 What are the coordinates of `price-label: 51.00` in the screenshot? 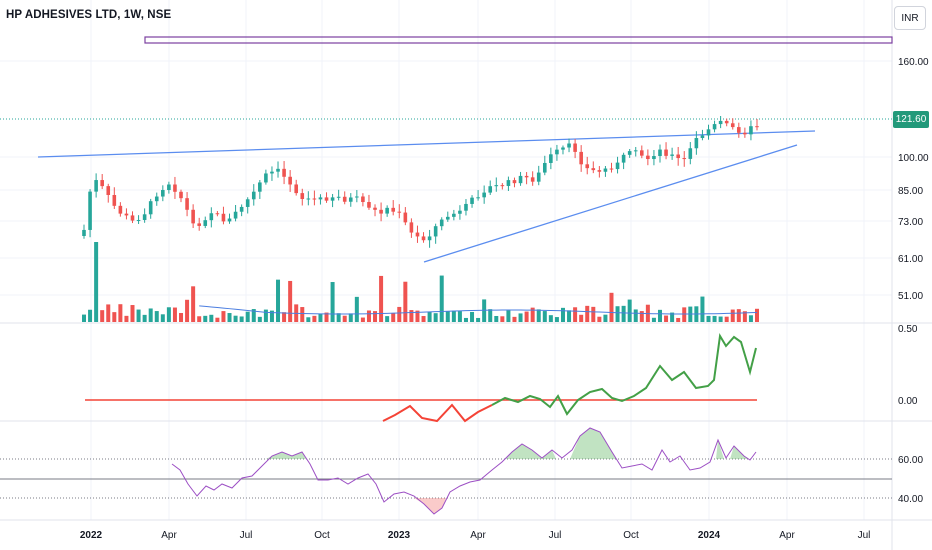 It's located at (910, 296).